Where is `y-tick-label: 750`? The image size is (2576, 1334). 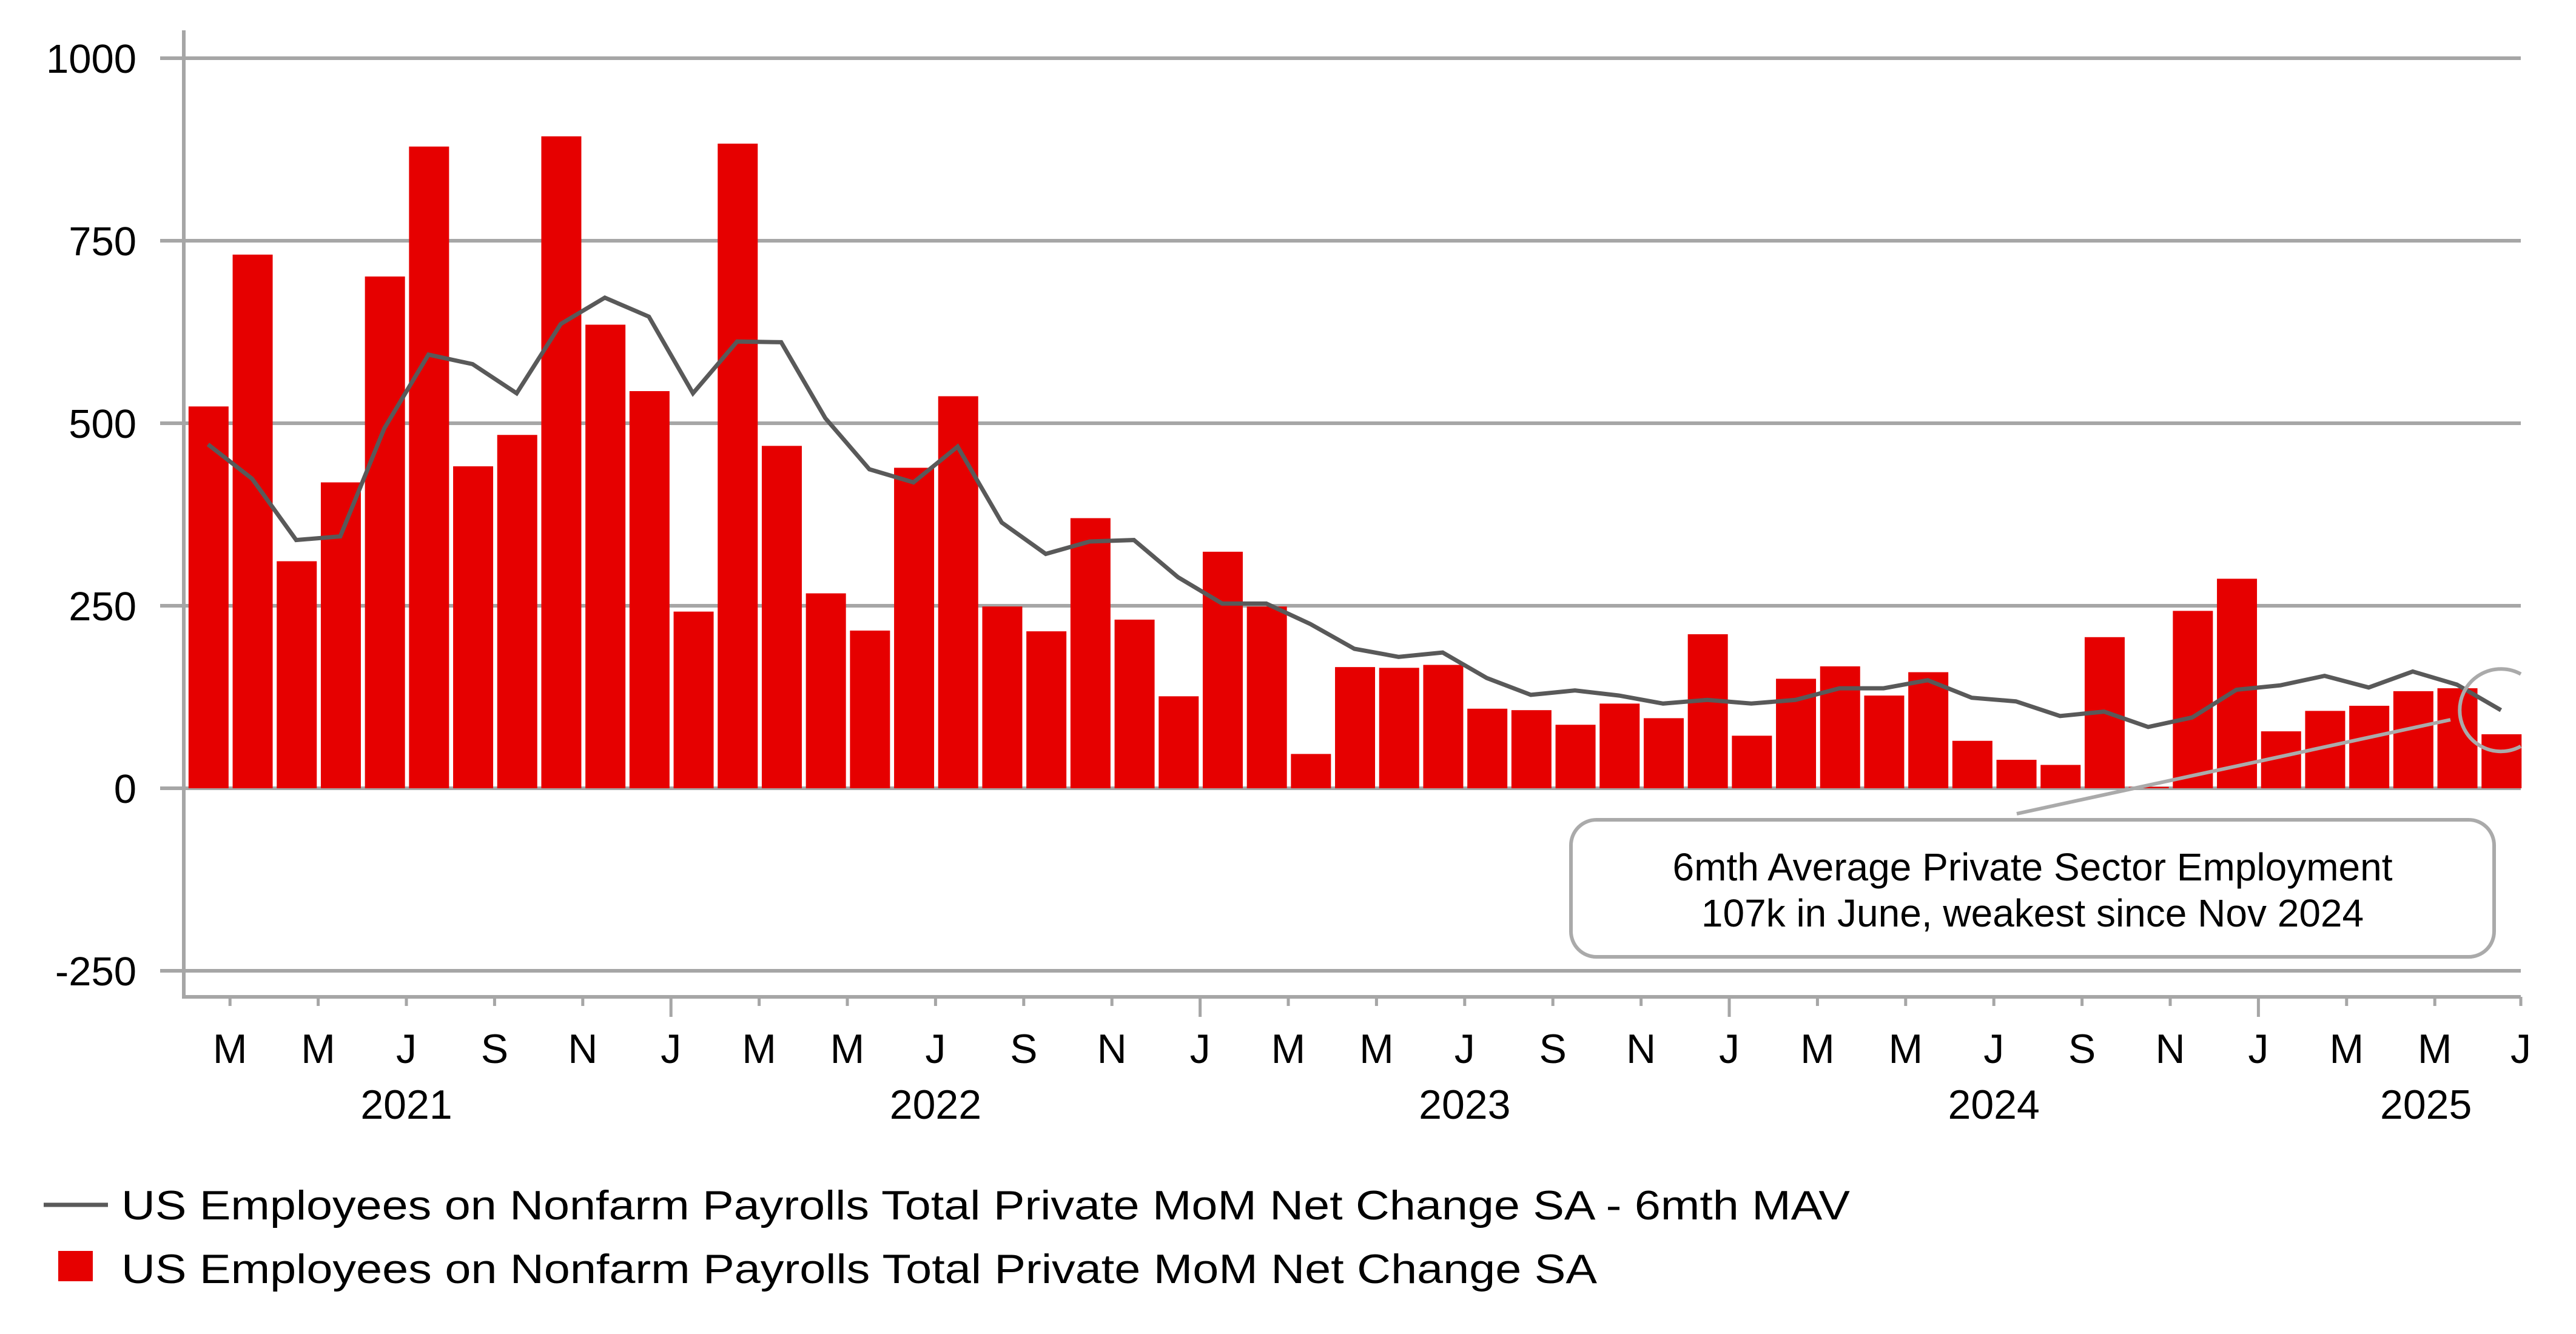
y-tick-label: 750 is located at coordinates (102, 241).